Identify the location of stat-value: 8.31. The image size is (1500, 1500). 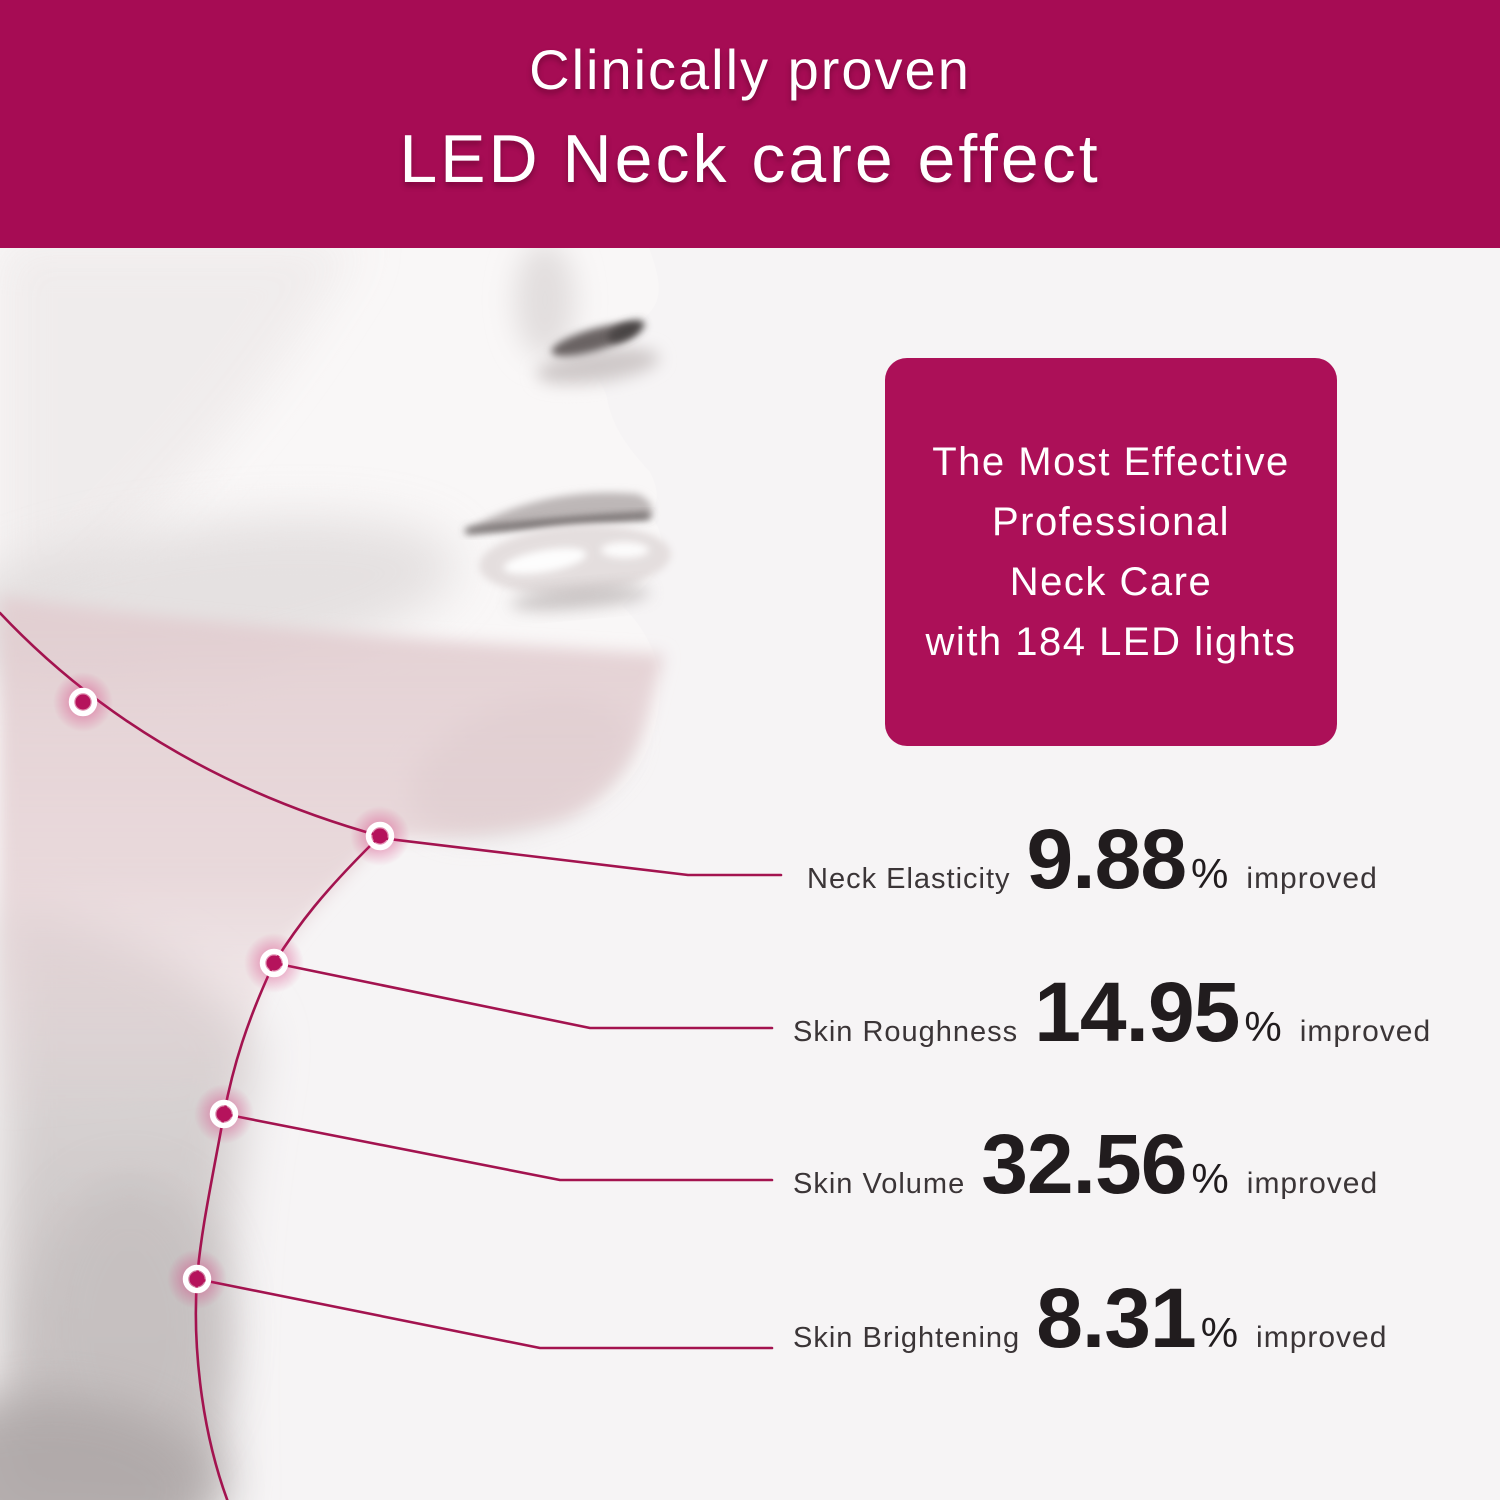
(1116, 1318).